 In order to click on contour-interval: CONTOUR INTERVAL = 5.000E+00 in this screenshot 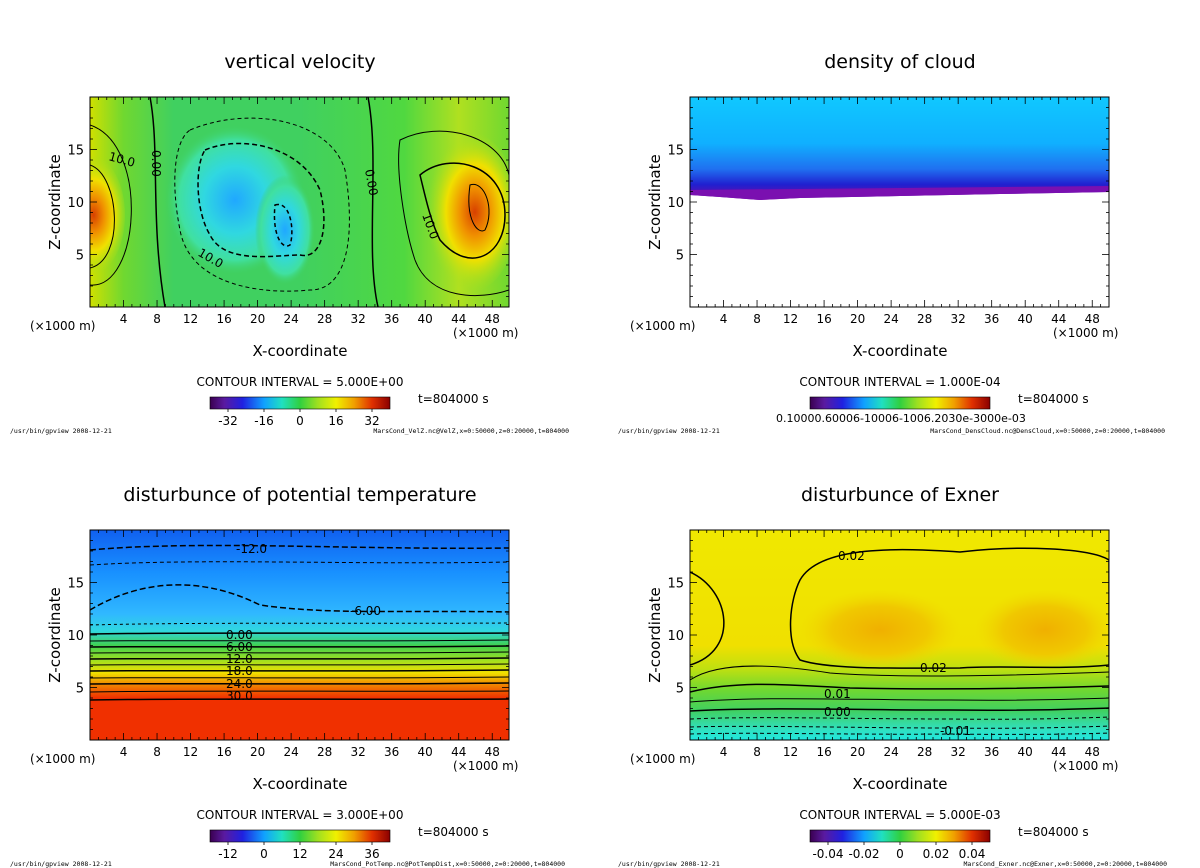, I will do `click(300, 382)`.